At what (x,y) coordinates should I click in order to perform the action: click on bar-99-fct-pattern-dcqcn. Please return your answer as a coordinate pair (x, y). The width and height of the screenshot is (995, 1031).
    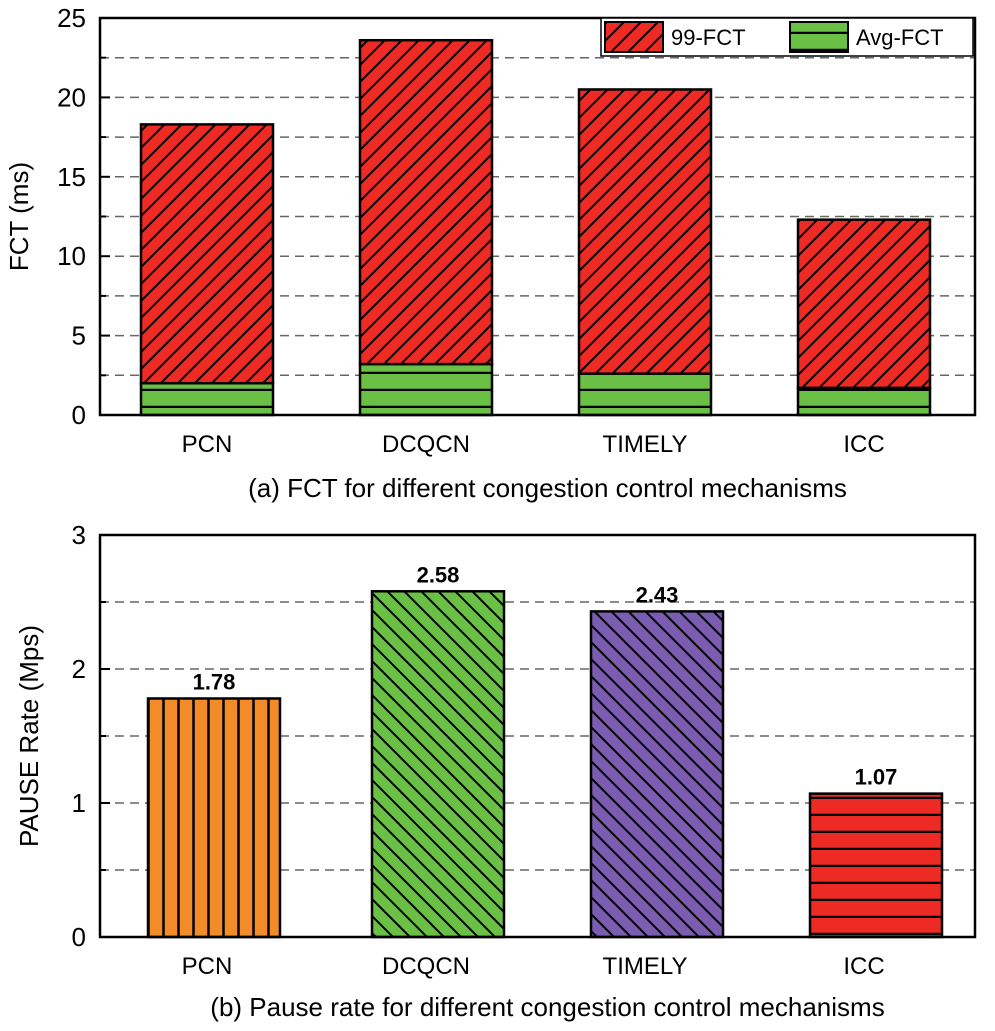
    Looking at the image, I should click on (426, 202).